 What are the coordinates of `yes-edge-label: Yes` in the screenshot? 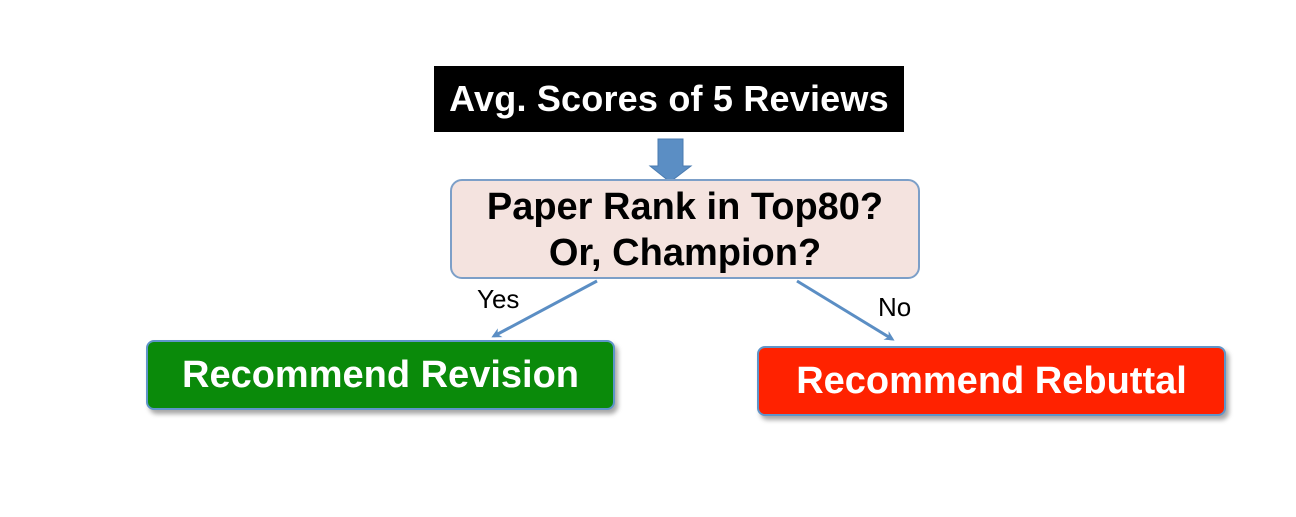 It's located at (498, 299).